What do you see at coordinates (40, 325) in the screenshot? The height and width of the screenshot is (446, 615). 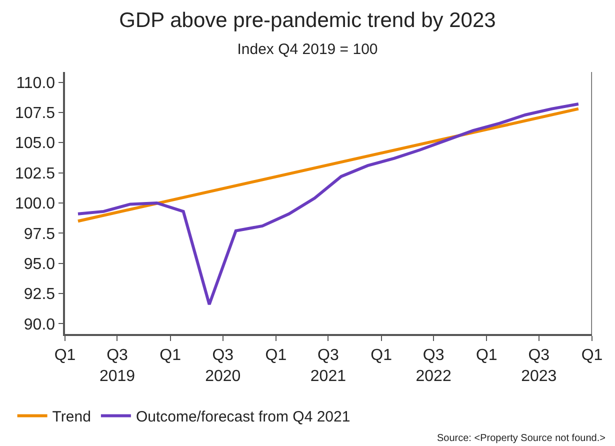 I see `y-tick-label: 90.0` at bounding box center [40, 325].